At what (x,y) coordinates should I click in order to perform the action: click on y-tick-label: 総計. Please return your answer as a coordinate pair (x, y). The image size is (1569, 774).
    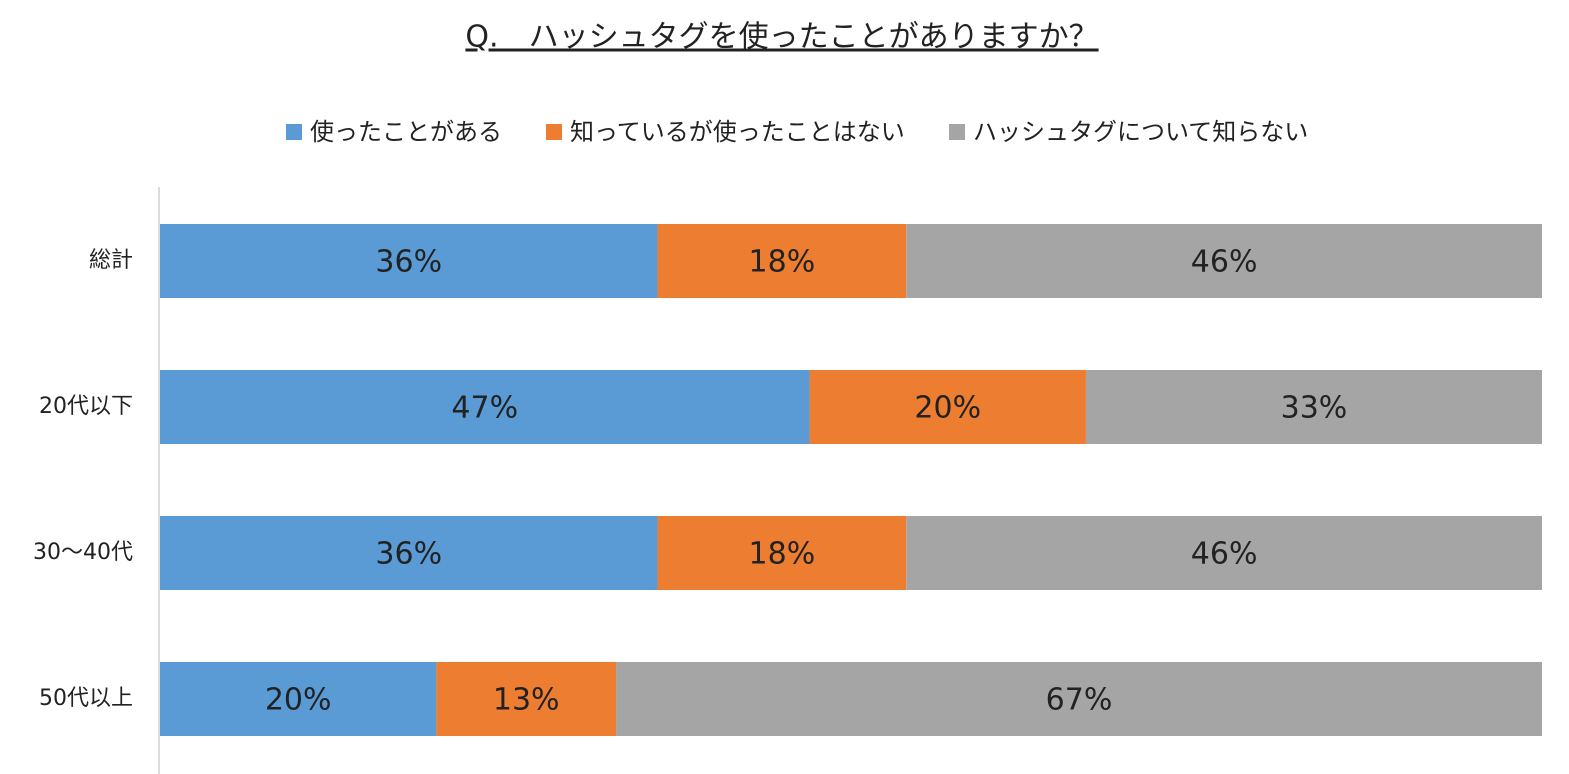
    Looking at the image, I should click on (111, 260).